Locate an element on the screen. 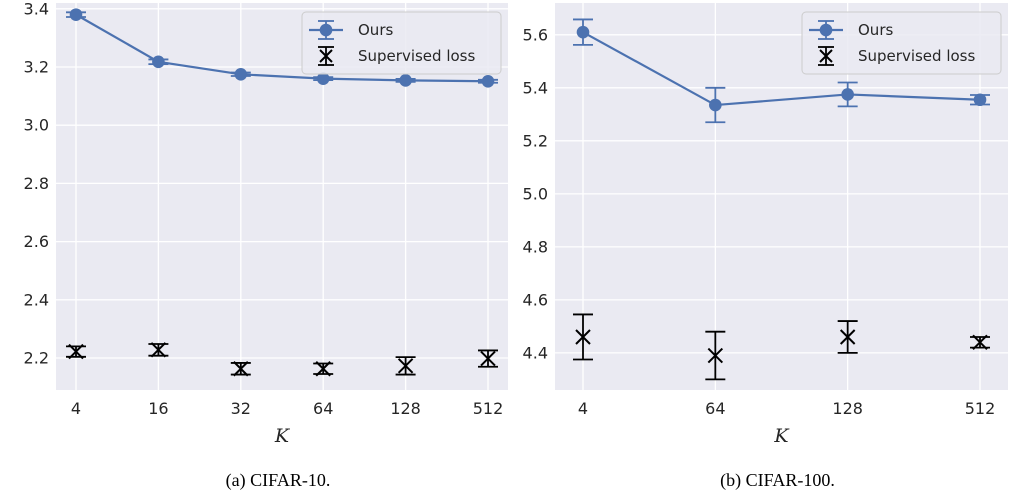  y-tick-label: 4.4 is located at coordinates (535, 352).